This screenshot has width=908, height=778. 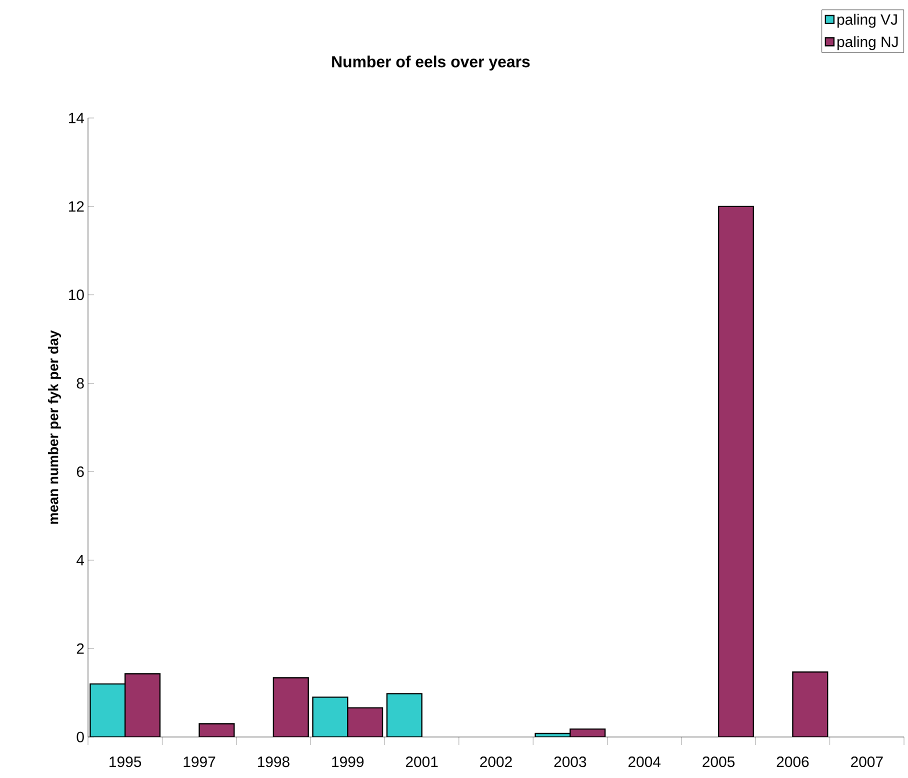 What do you see at coordinates (644, 762) in the screenshot?
I see `x-tick-label: 2004` at bounding box center [644, 762].